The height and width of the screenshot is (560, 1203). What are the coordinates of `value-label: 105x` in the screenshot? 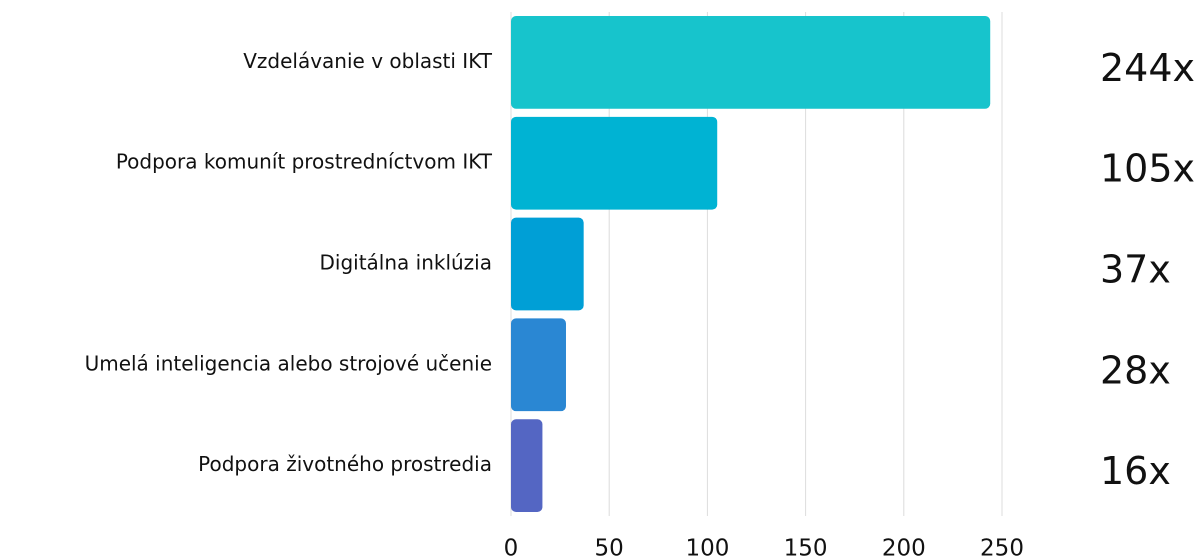 It's located at (1147, 169).